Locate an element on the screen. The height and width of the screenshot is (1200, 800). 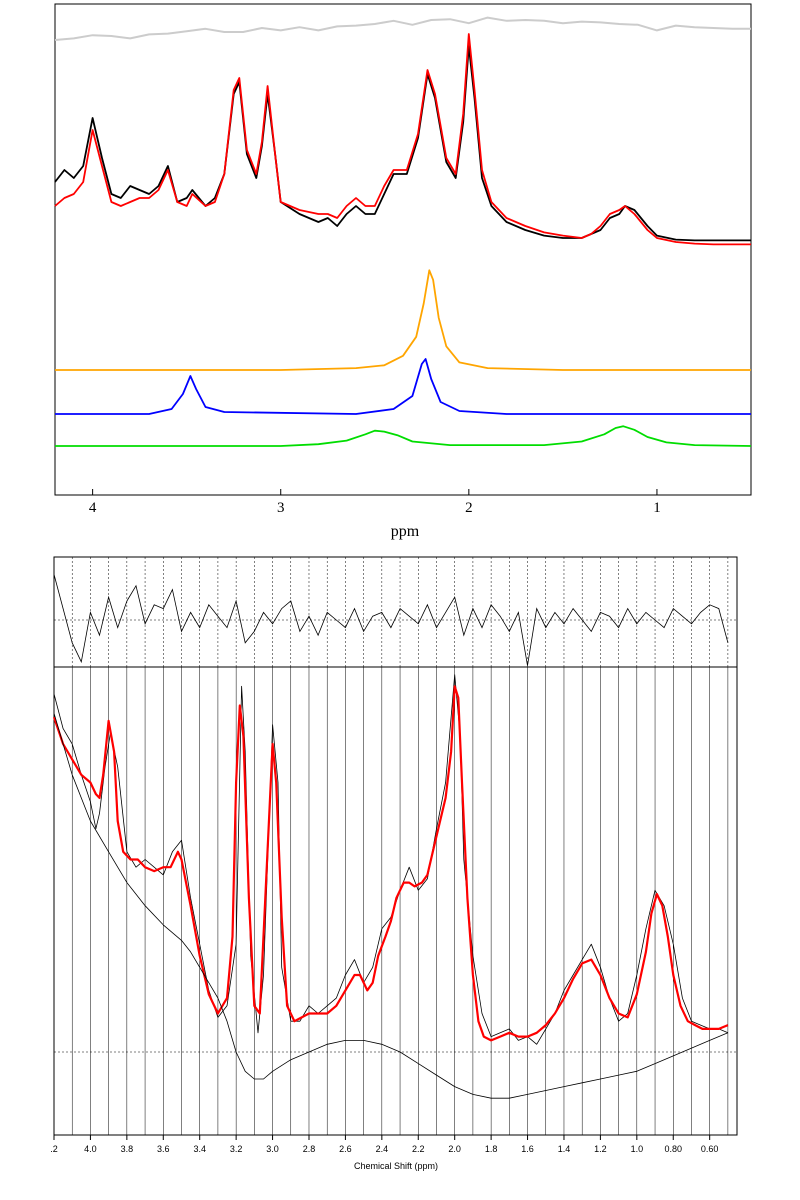
x-tick-label: 0.80 is located at coordinates (673, 1149).